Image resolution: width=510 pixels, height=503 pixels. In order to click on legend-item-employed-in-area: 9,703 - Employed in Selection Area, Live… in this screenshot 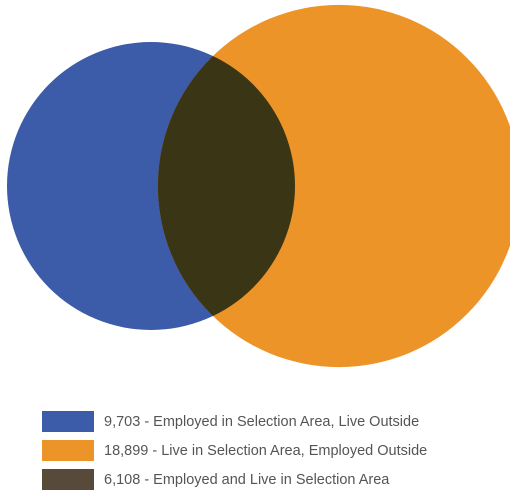, I will do `click(272, 421)`.